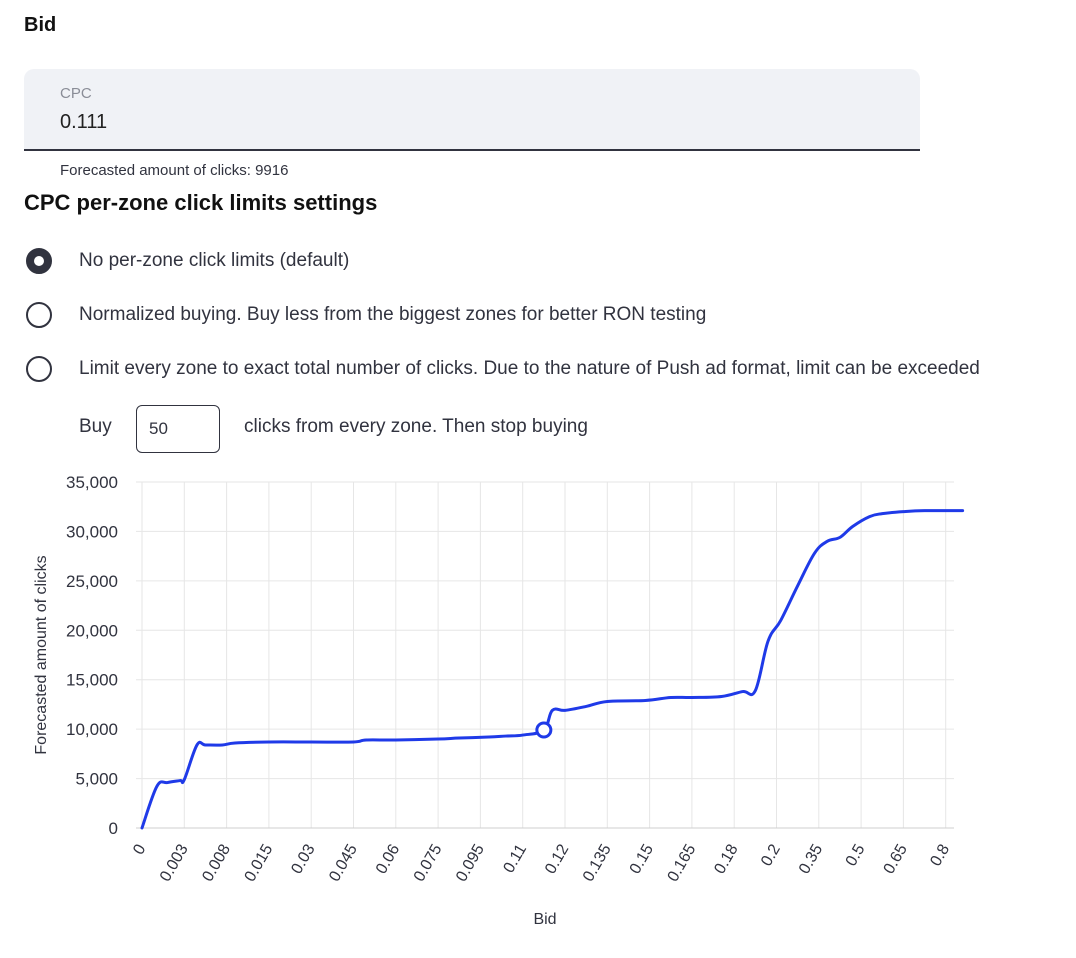  What do you see at coordinates (388, 859) in the screenshot?
I see `x-tick-label: 0.06` at bounding box center [388, 859].